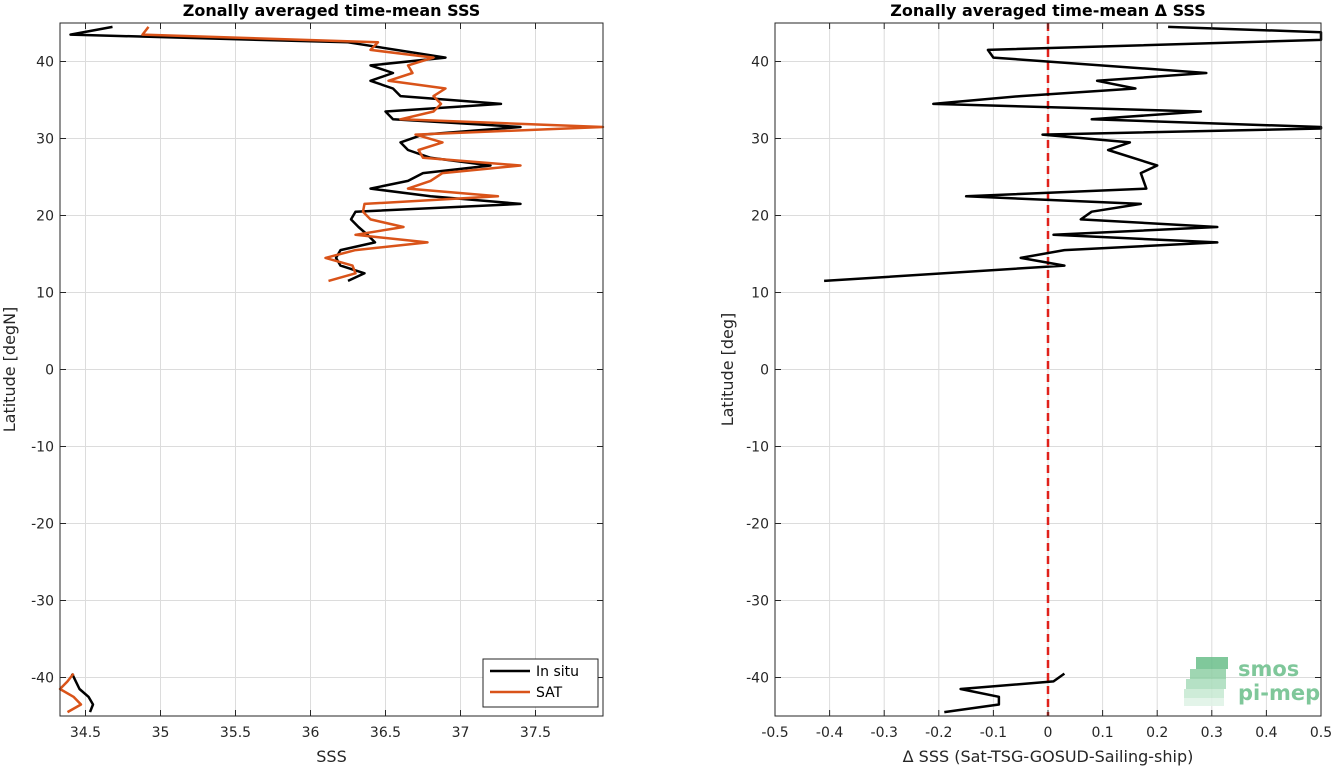  Describe the element at coordinates (311, 733) in the screenshot. I see `x-tick-label: 36` at that location.